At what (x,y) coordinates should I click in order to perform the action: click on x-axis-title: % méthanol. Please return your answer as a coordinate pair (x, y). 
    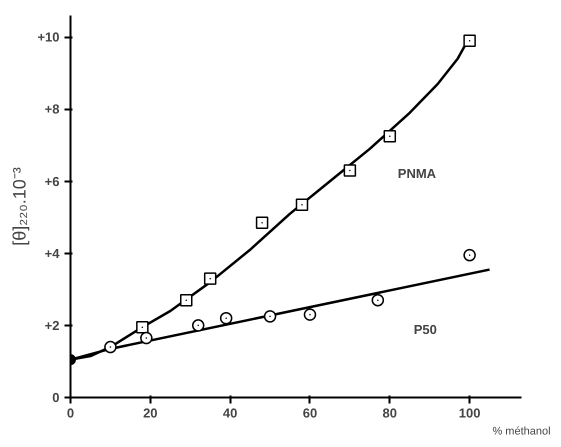
    Looking at the image, I should click on (521, 432).